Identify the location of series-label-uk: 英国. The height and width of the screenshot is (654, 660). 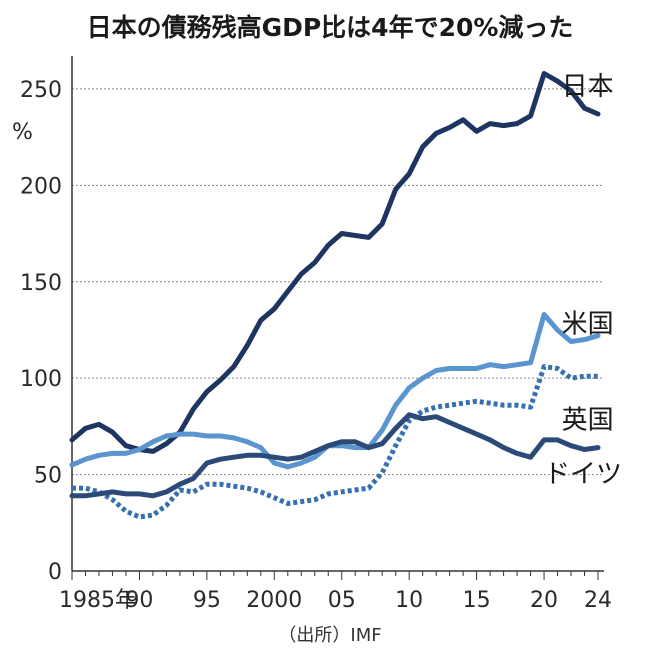
(588, 421).